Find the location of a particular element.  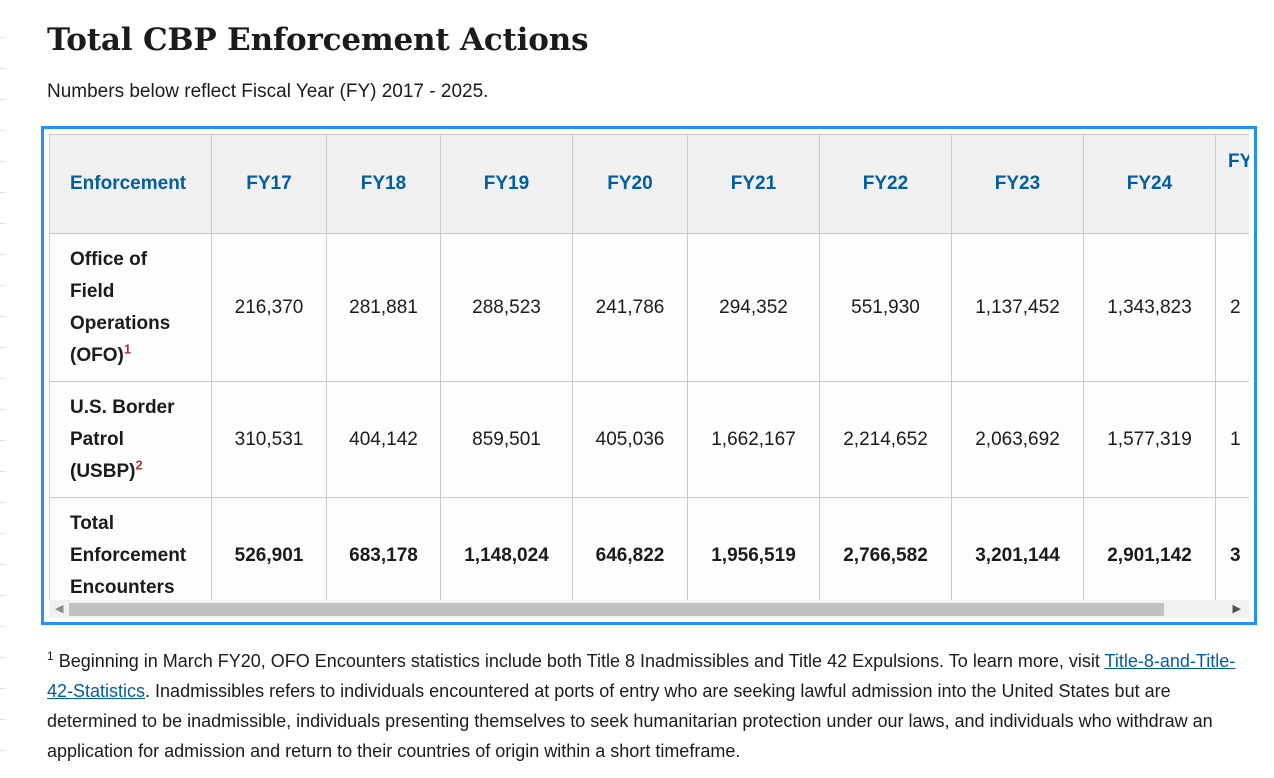

row-label-line: Encounters is located at coordinates (122, 587).